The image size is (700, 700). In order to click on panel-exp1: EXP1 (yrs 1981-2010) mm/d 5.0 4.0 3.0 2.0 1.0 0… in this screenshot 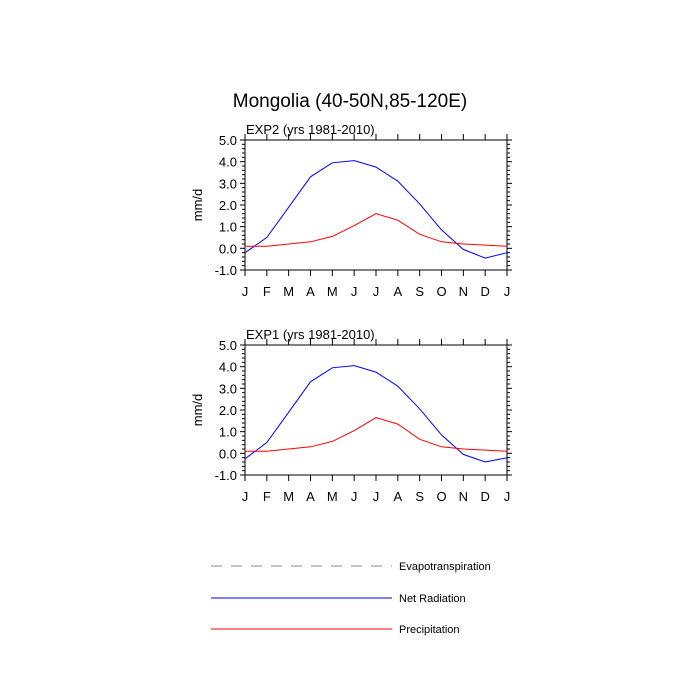, I will do `click(351, 415)`.